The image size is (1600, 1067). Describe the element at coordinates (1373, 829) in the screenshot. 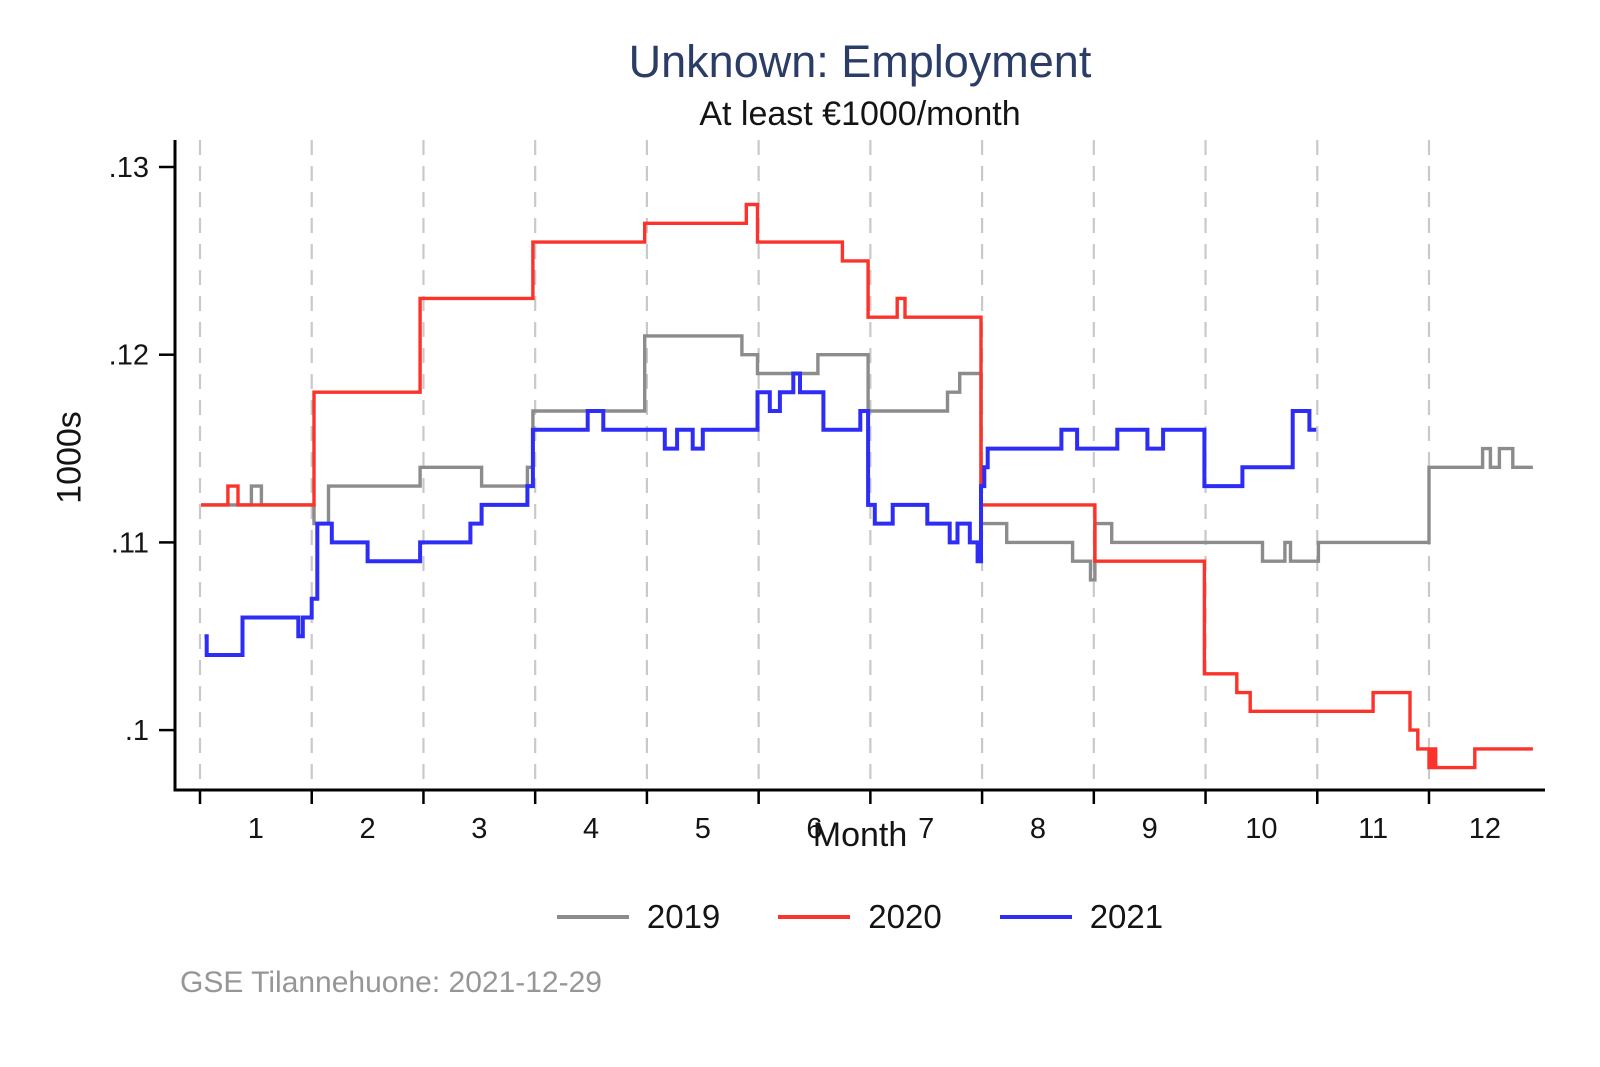

I see `x-tick-label: 11` at that location.